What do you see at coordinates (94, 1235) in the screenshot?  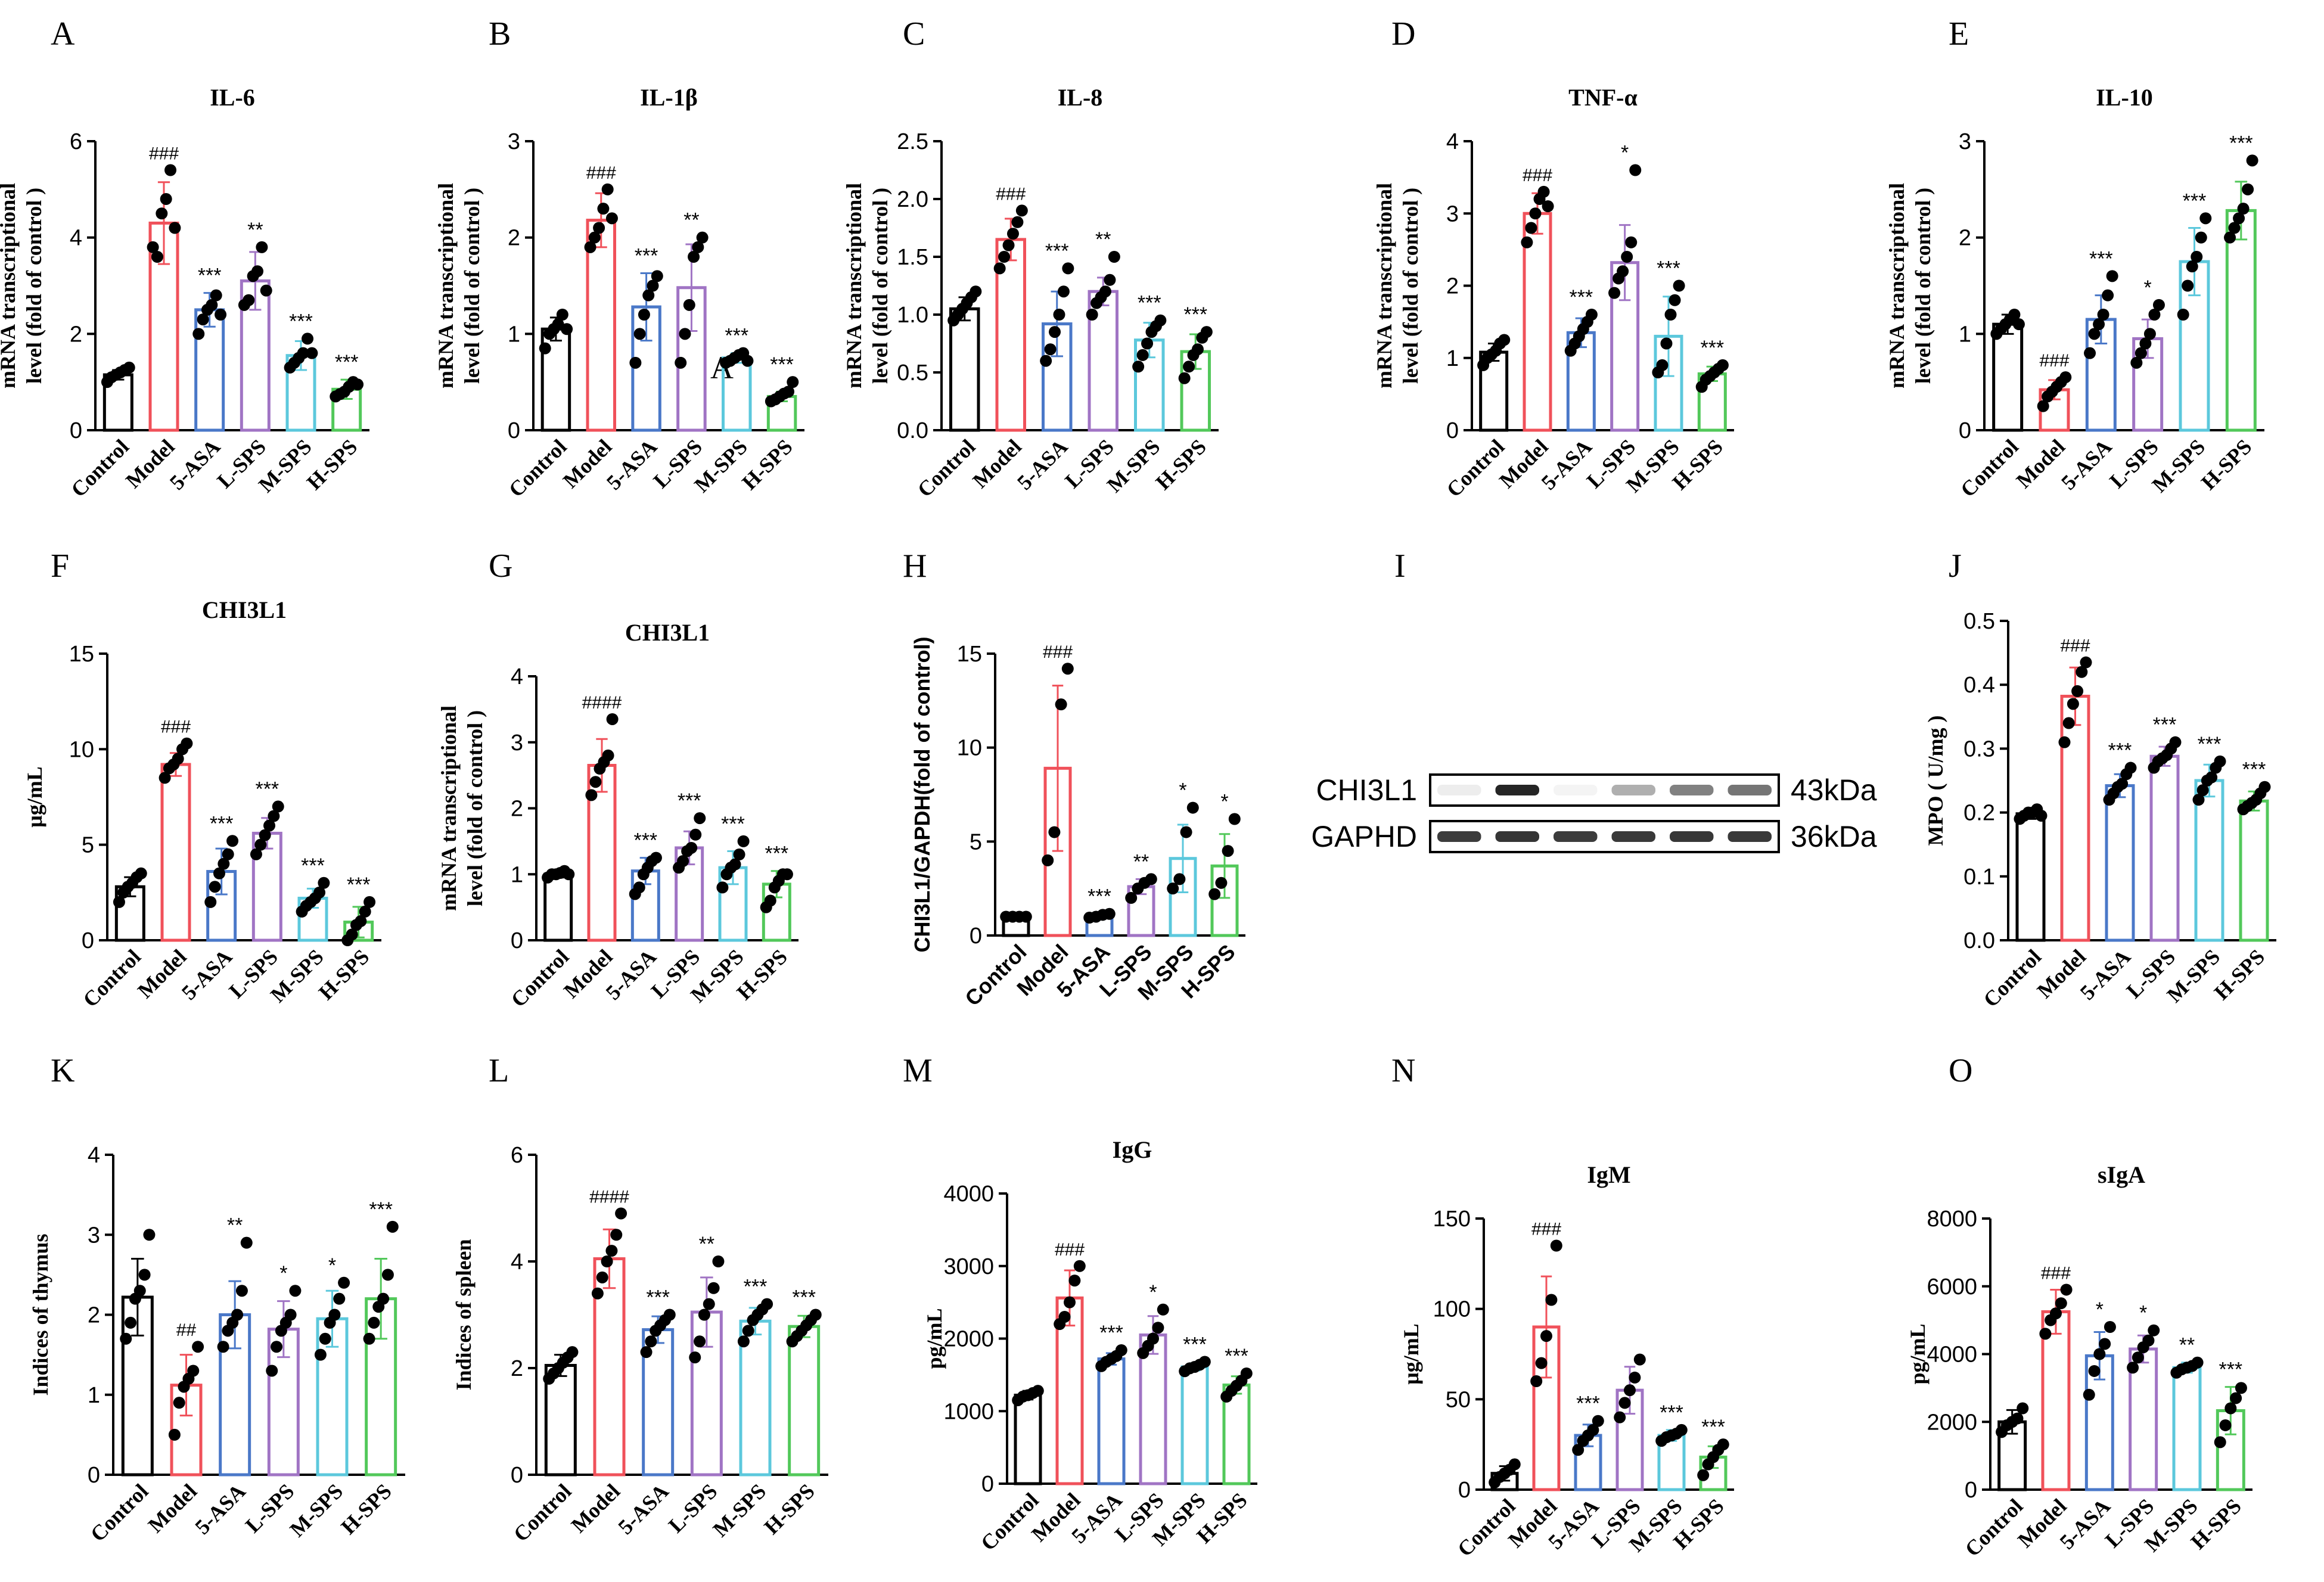 I see `y-tick-label: 3` at bounding box center [94, 1235].